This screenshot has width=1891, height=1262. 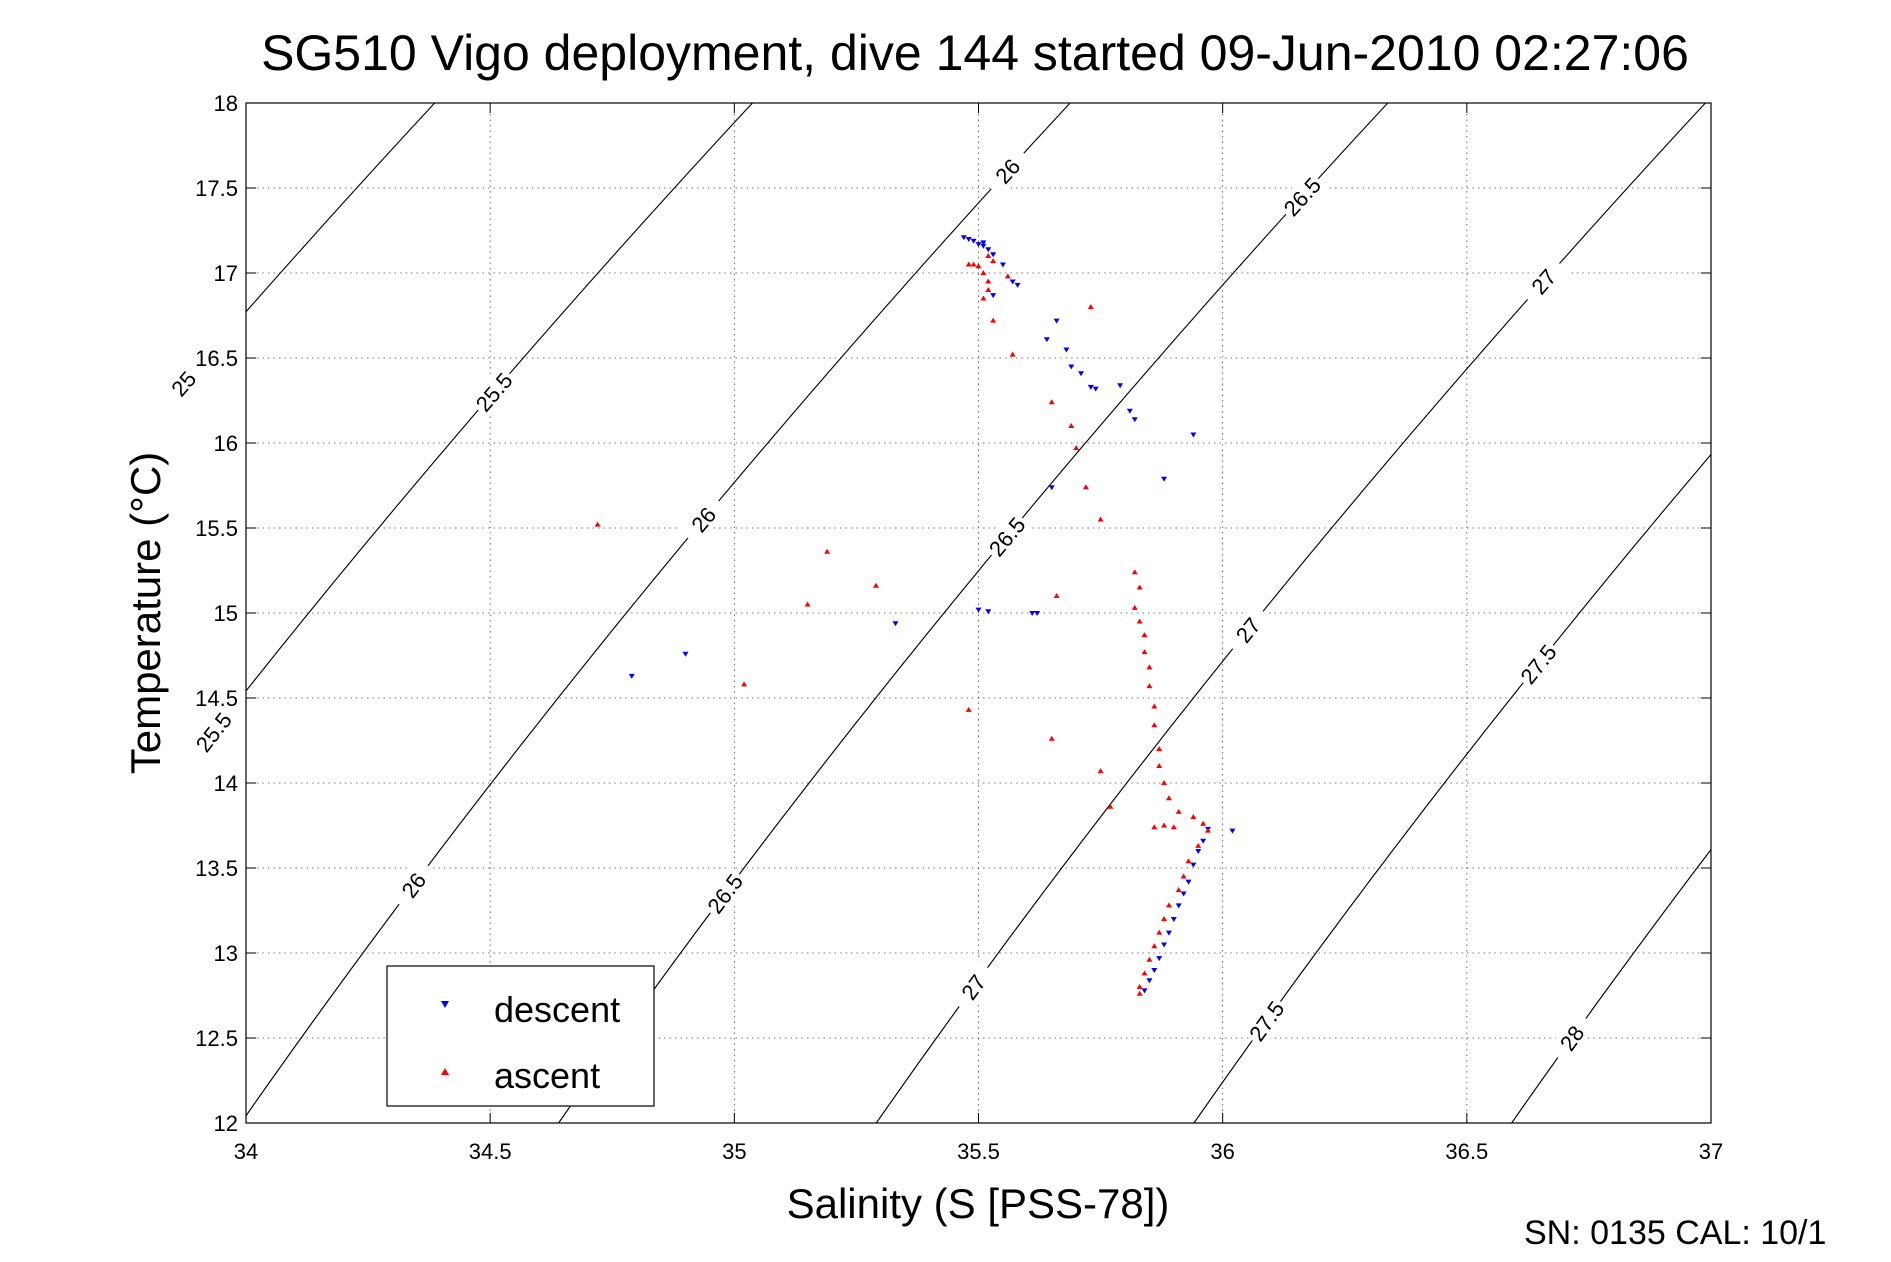 I want to click on x-tick-label: 37, so click(x=1711, y=1151).